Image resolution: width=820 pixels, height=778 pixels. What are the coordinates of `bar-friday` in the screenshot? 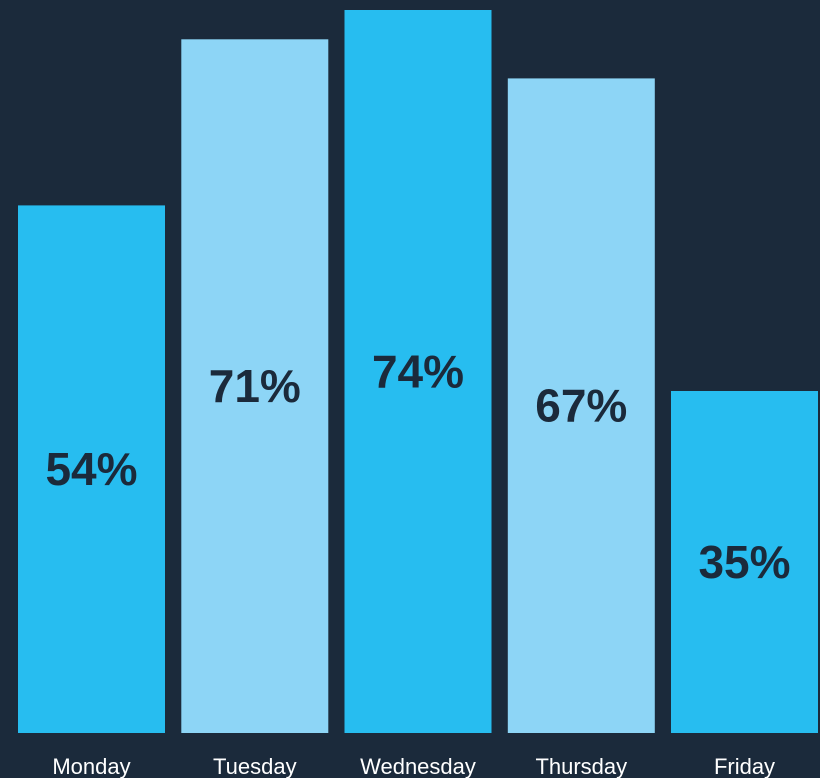 It's located at (744, 562).